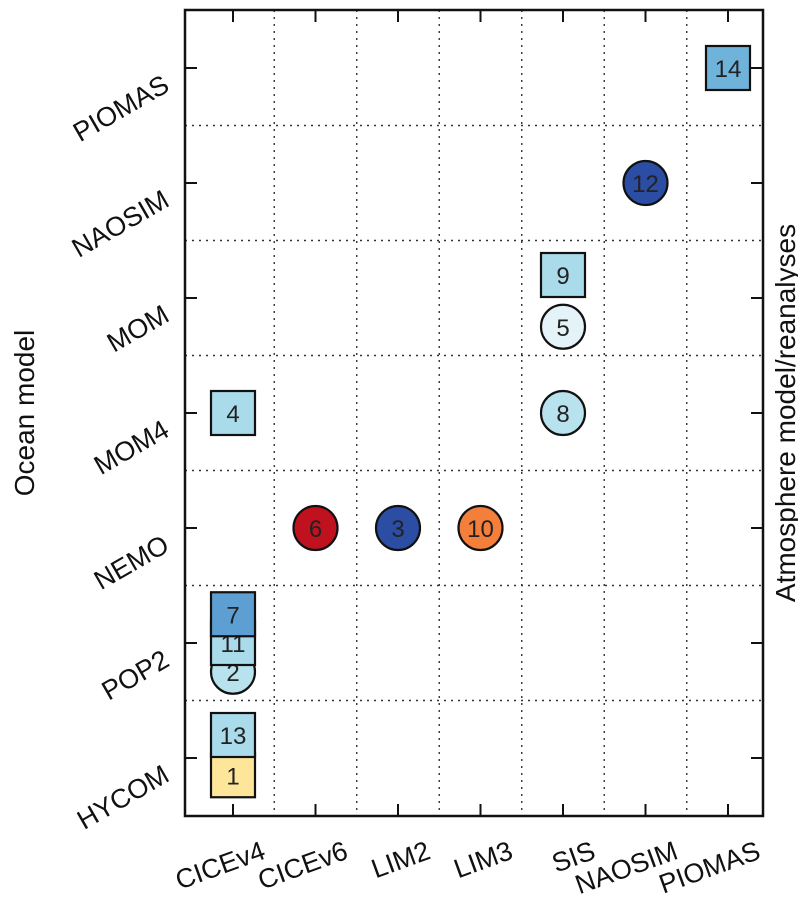 Image resolution: width=798 pixels, height=915 pixels. I want to click on y-tick-labels: HYCOM POP2 NEMO MOM4 MOM NAOSIM PIOMAS, so click(120, 452).